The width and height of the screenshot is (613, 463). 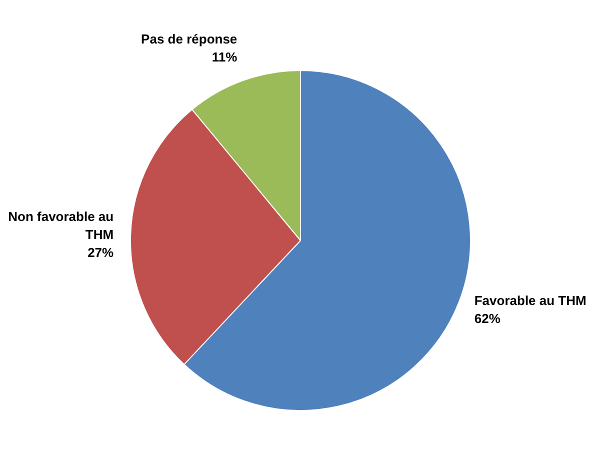 I want to click on slice-label: Non favorable au THM, so click(x=61, y=225).